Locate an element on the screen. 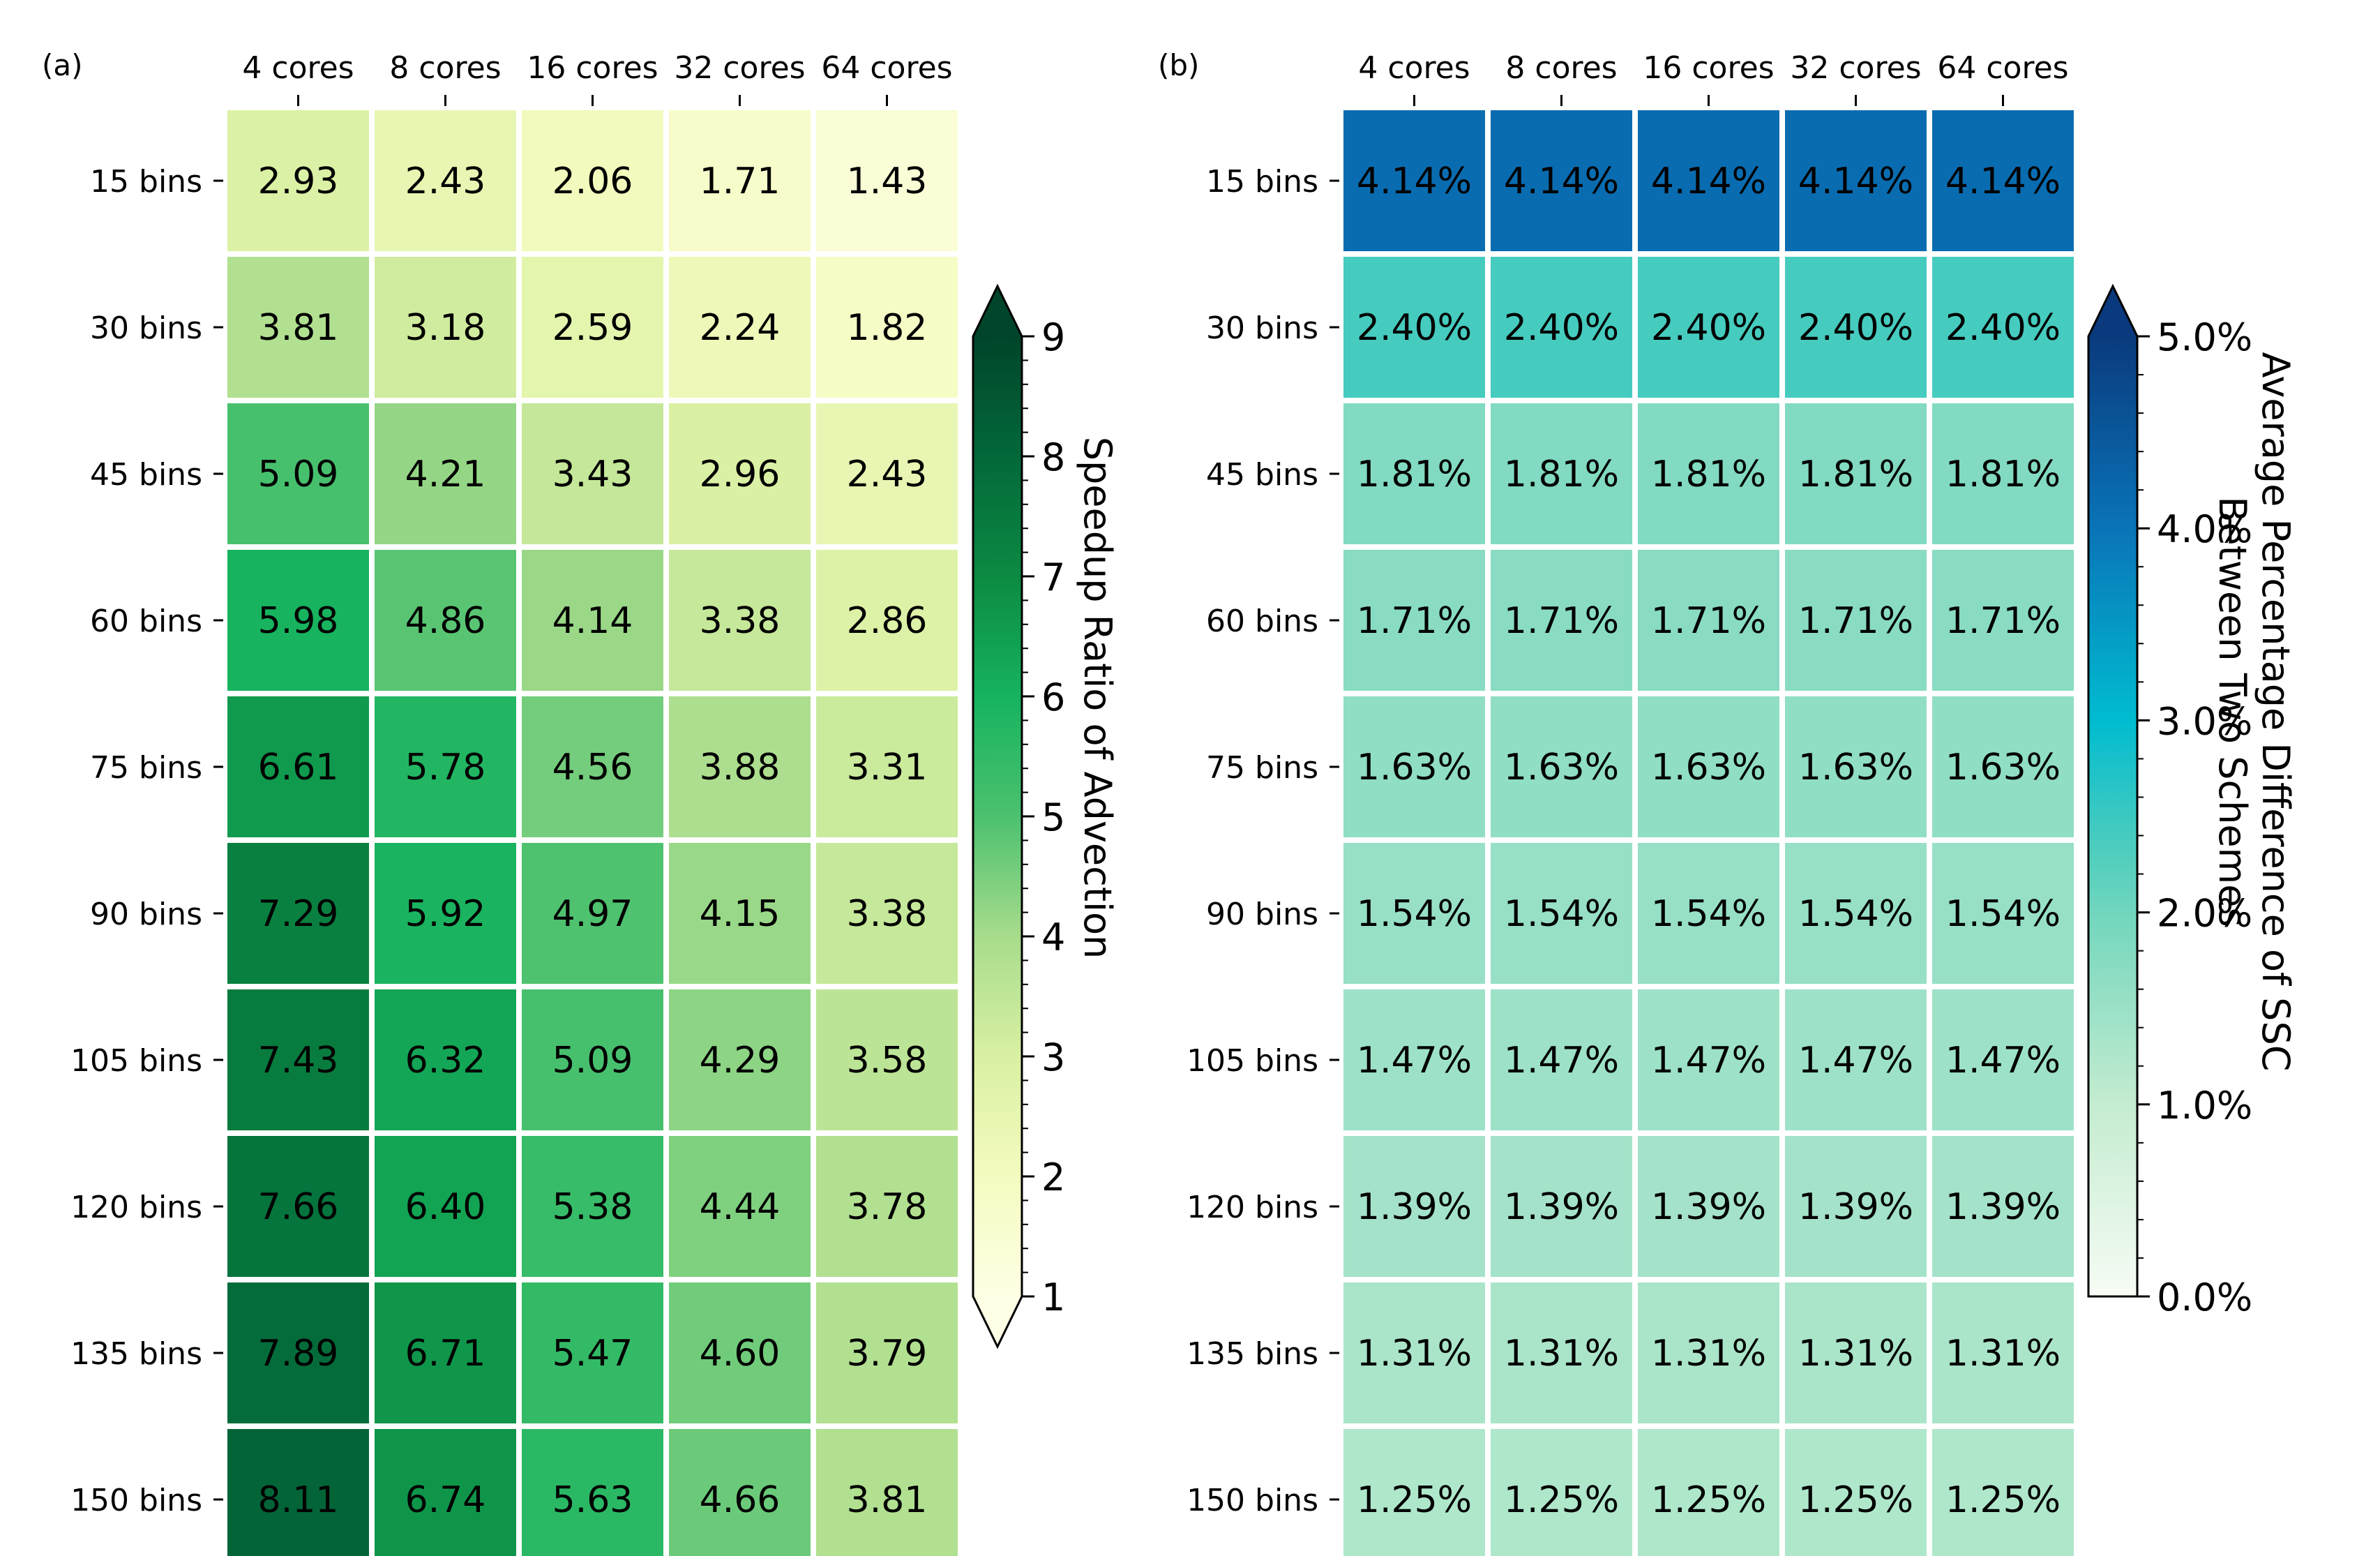 The width and height of the screenshot is (2380, 1556). colorbar-tick-label: 2.0% is located at coordinates (2204, 914).